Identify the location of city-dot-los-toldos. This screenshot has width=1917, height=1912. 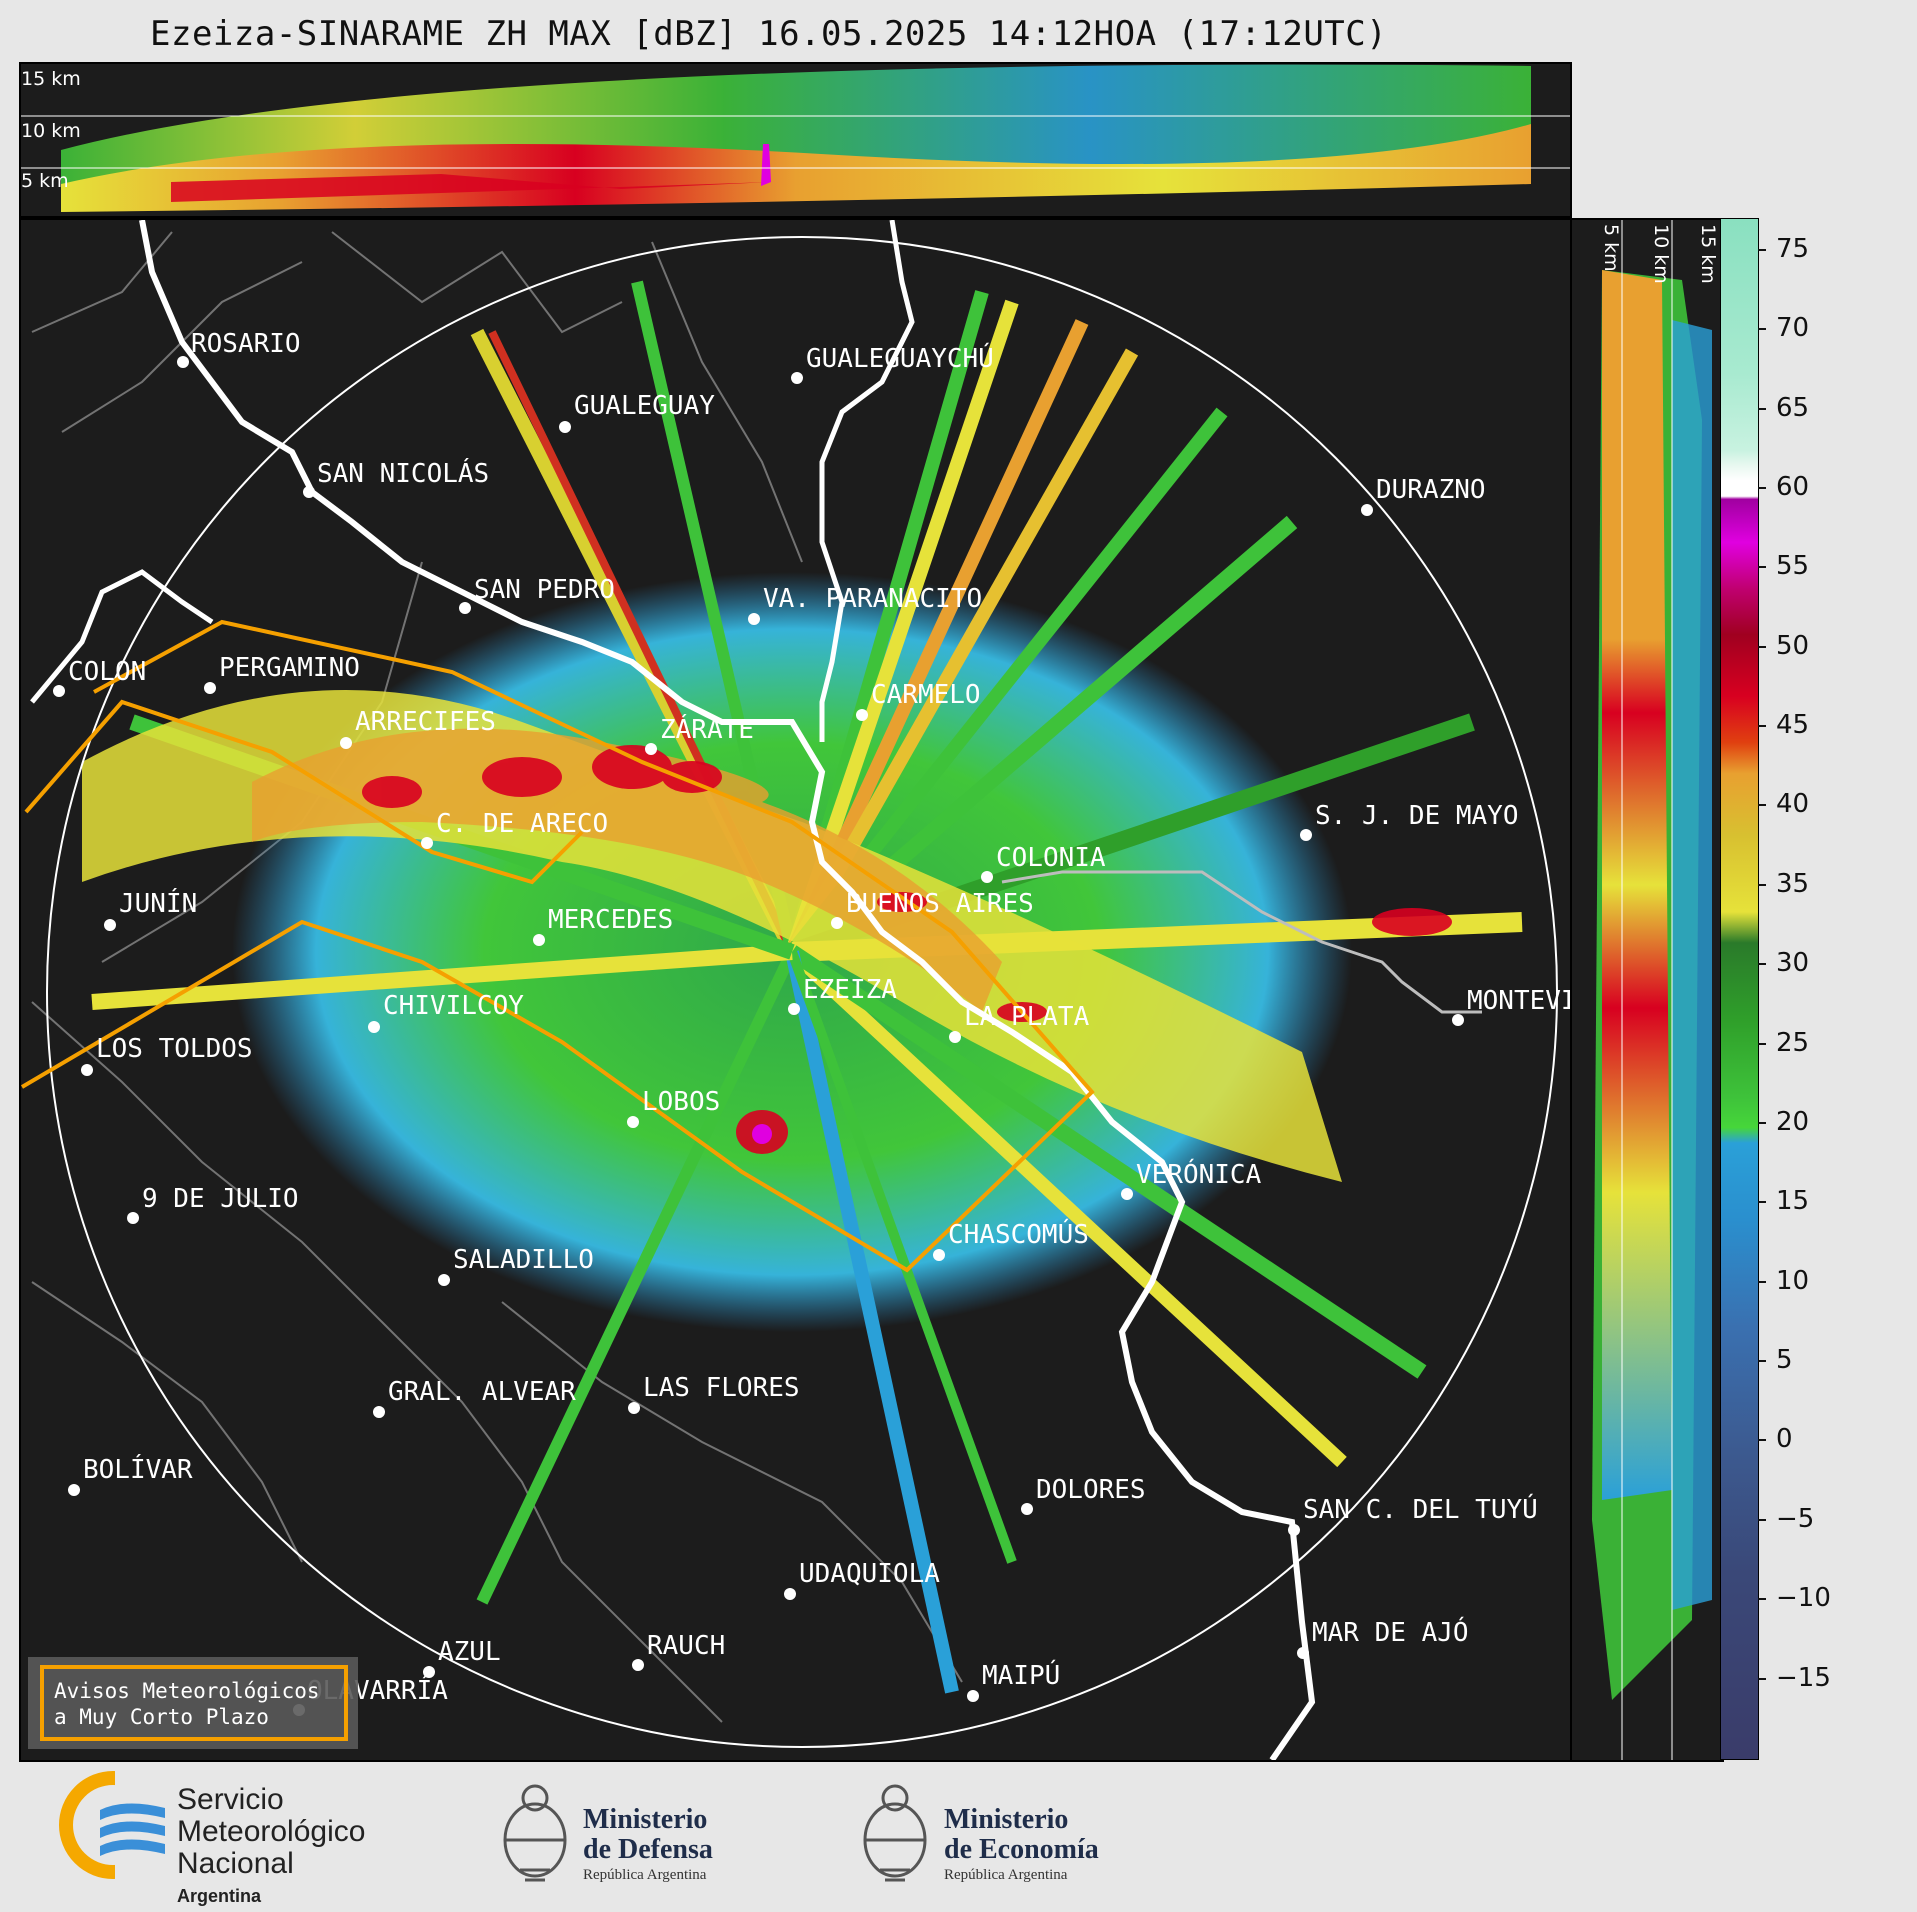
(87, 1070).